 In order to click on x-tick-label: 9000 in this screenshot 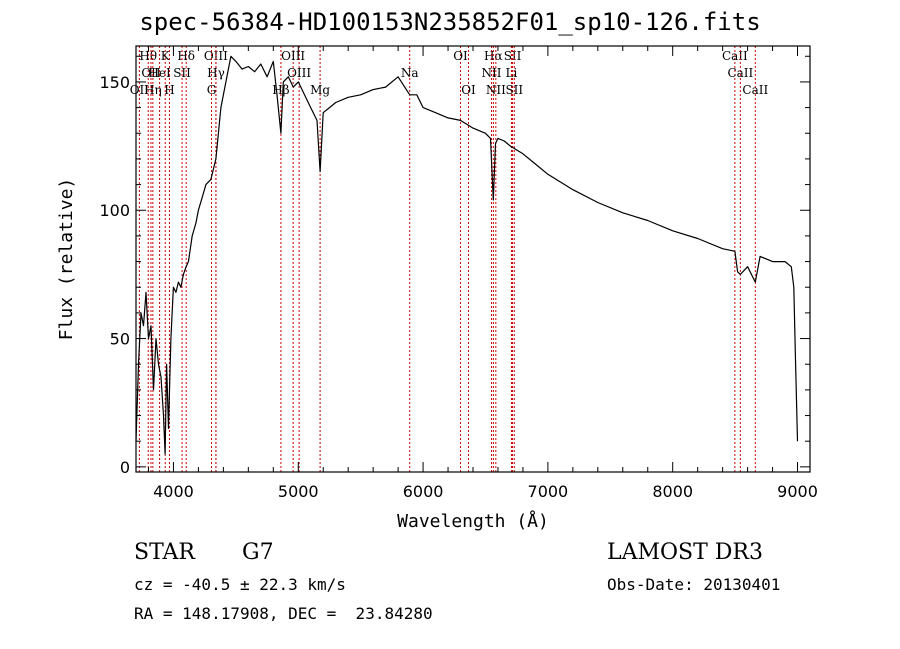, I will do `click(797, 491)`.